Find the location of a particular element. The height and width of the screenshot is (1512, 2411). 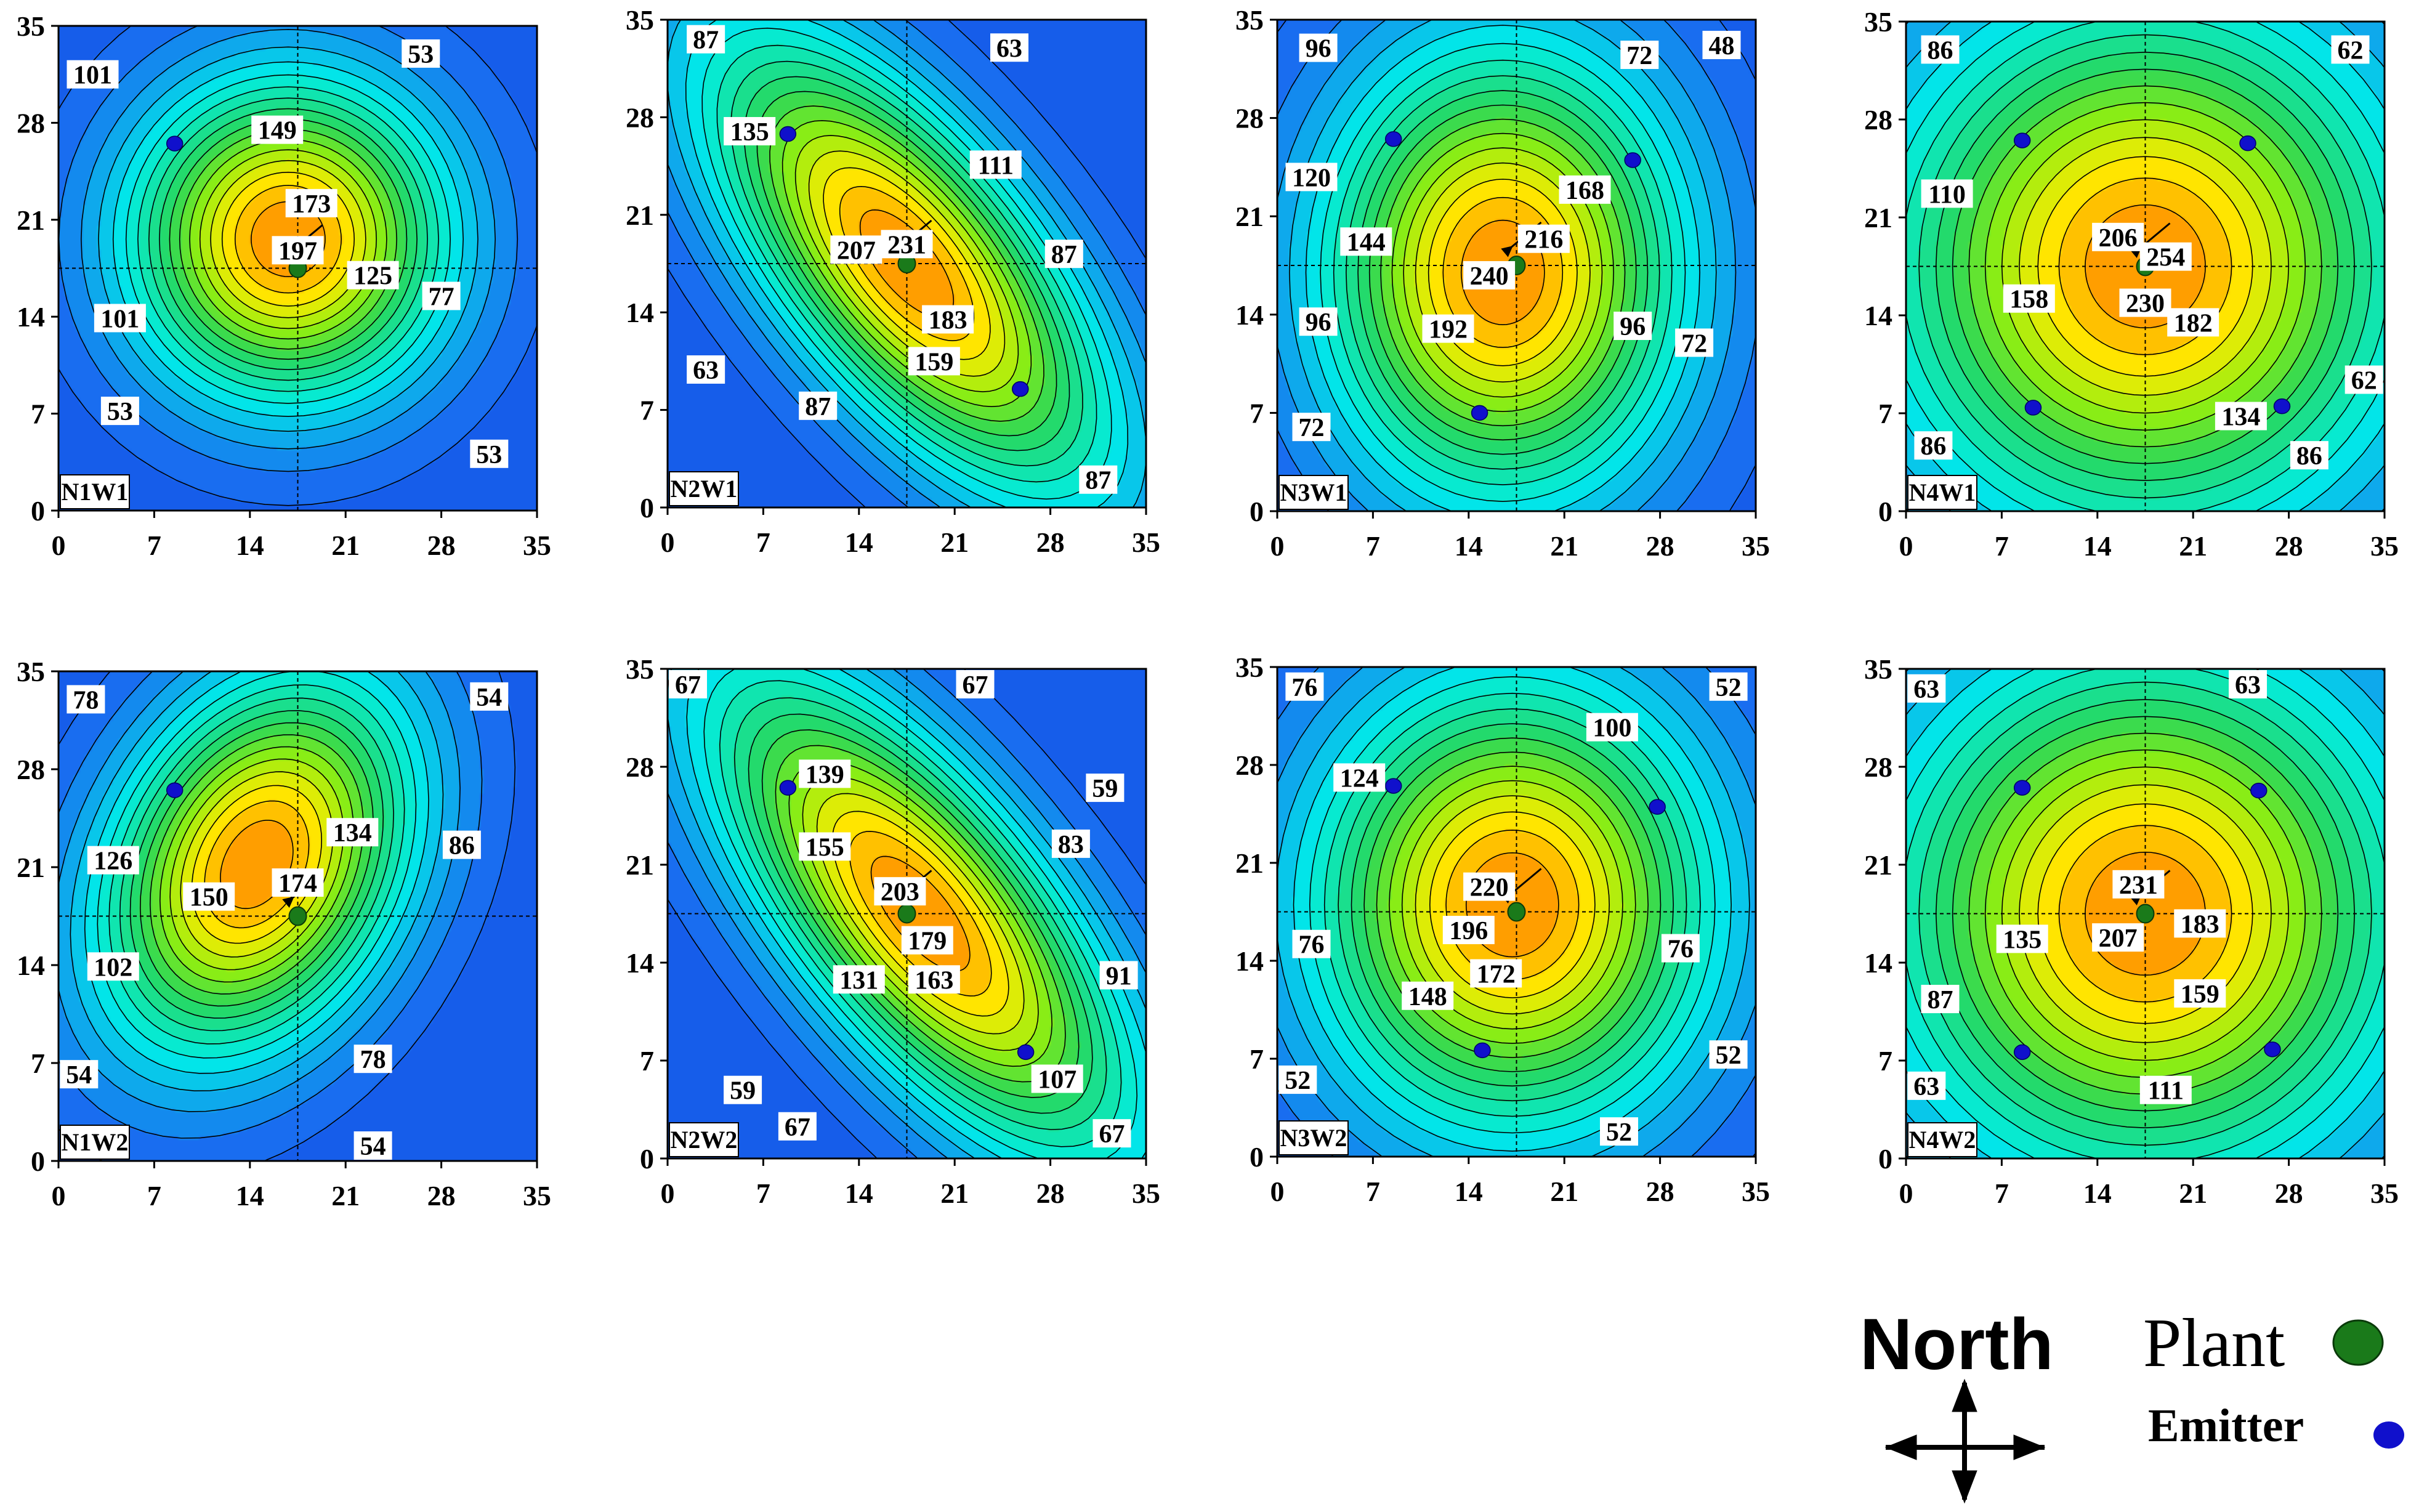

contour-value-label: 183 is located at coordinates (948, 321).